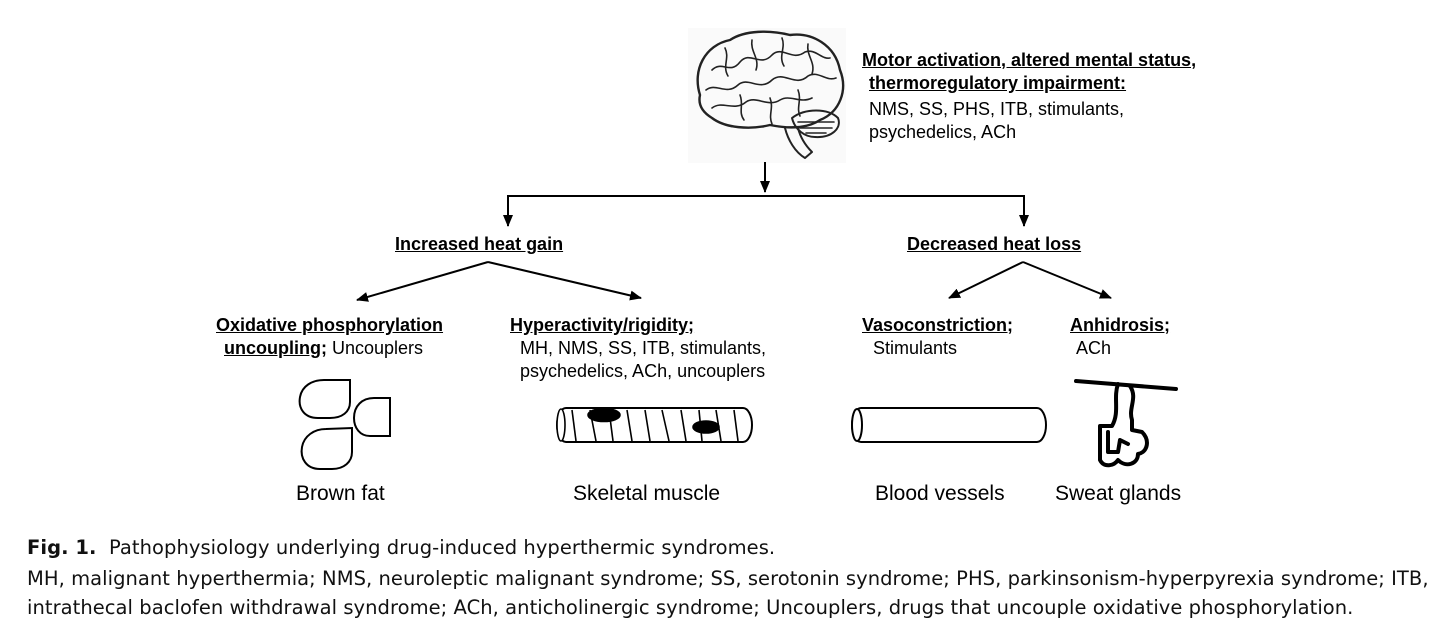 Image resolution: width=1451 pixels, height=629 pixels. Describe the element at coordinates (949, 425) in the screenshot. I see `blood-vessel-icon` at that location.